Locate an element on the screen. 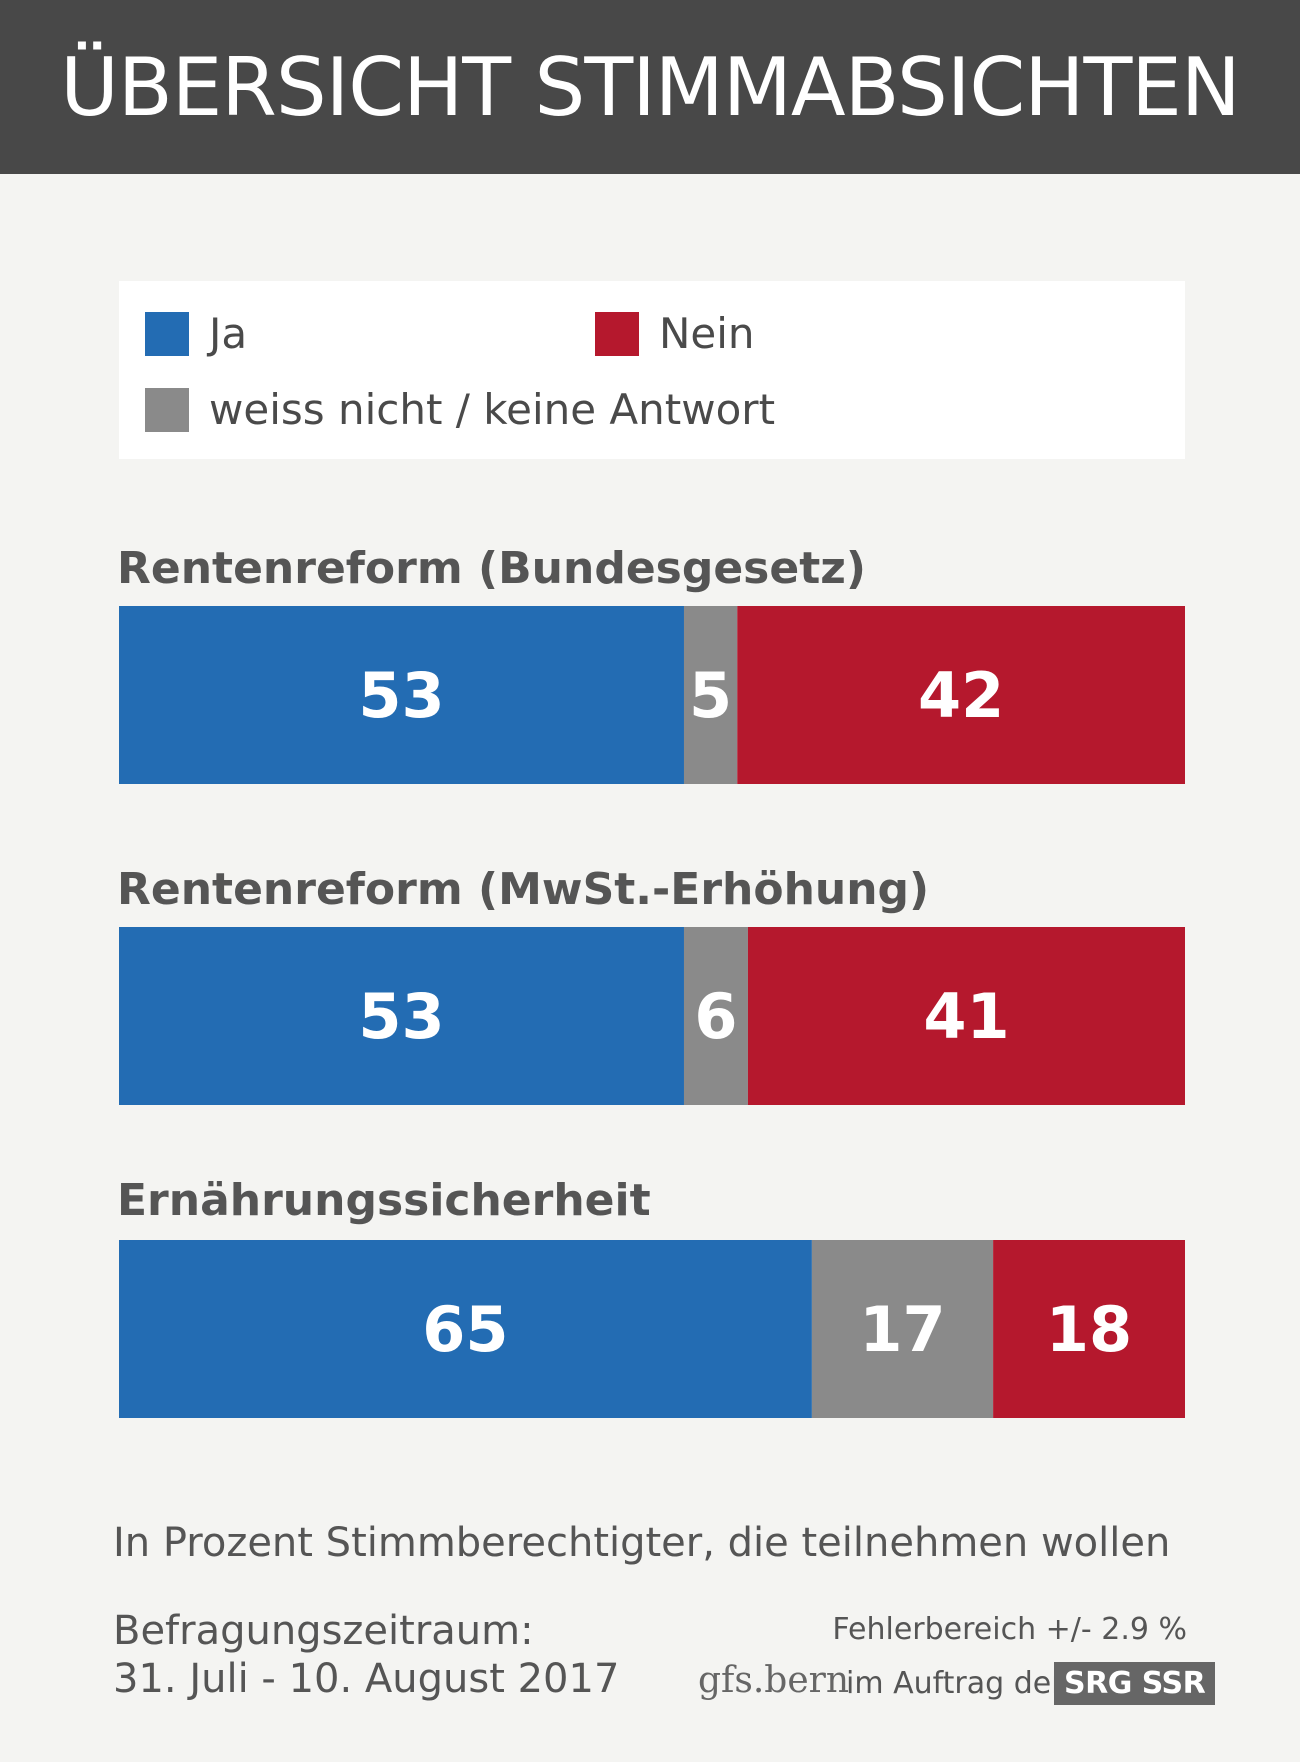 This screenshot has height=1762, width=1300. legend-item-nein: Nein is located at coordinates (675, 333).